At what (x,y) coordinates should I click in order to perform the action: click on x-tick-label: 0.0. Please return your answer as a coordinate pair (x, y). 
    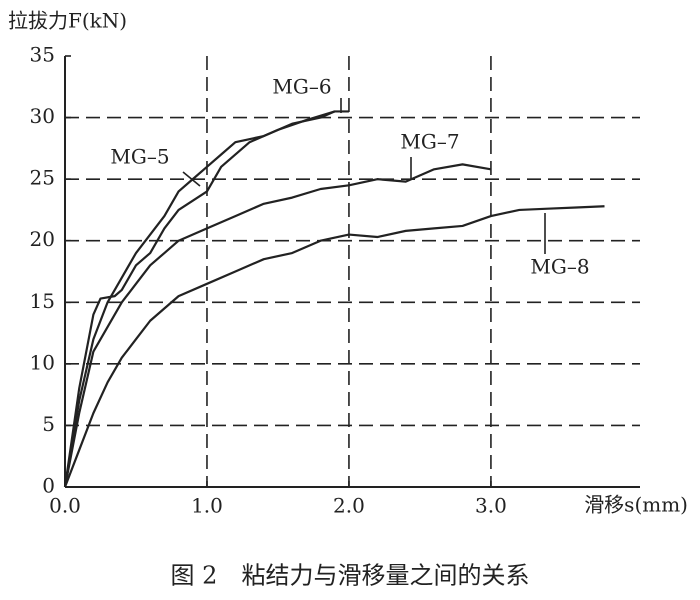
    Looking at the image, I should click on (65, 506).